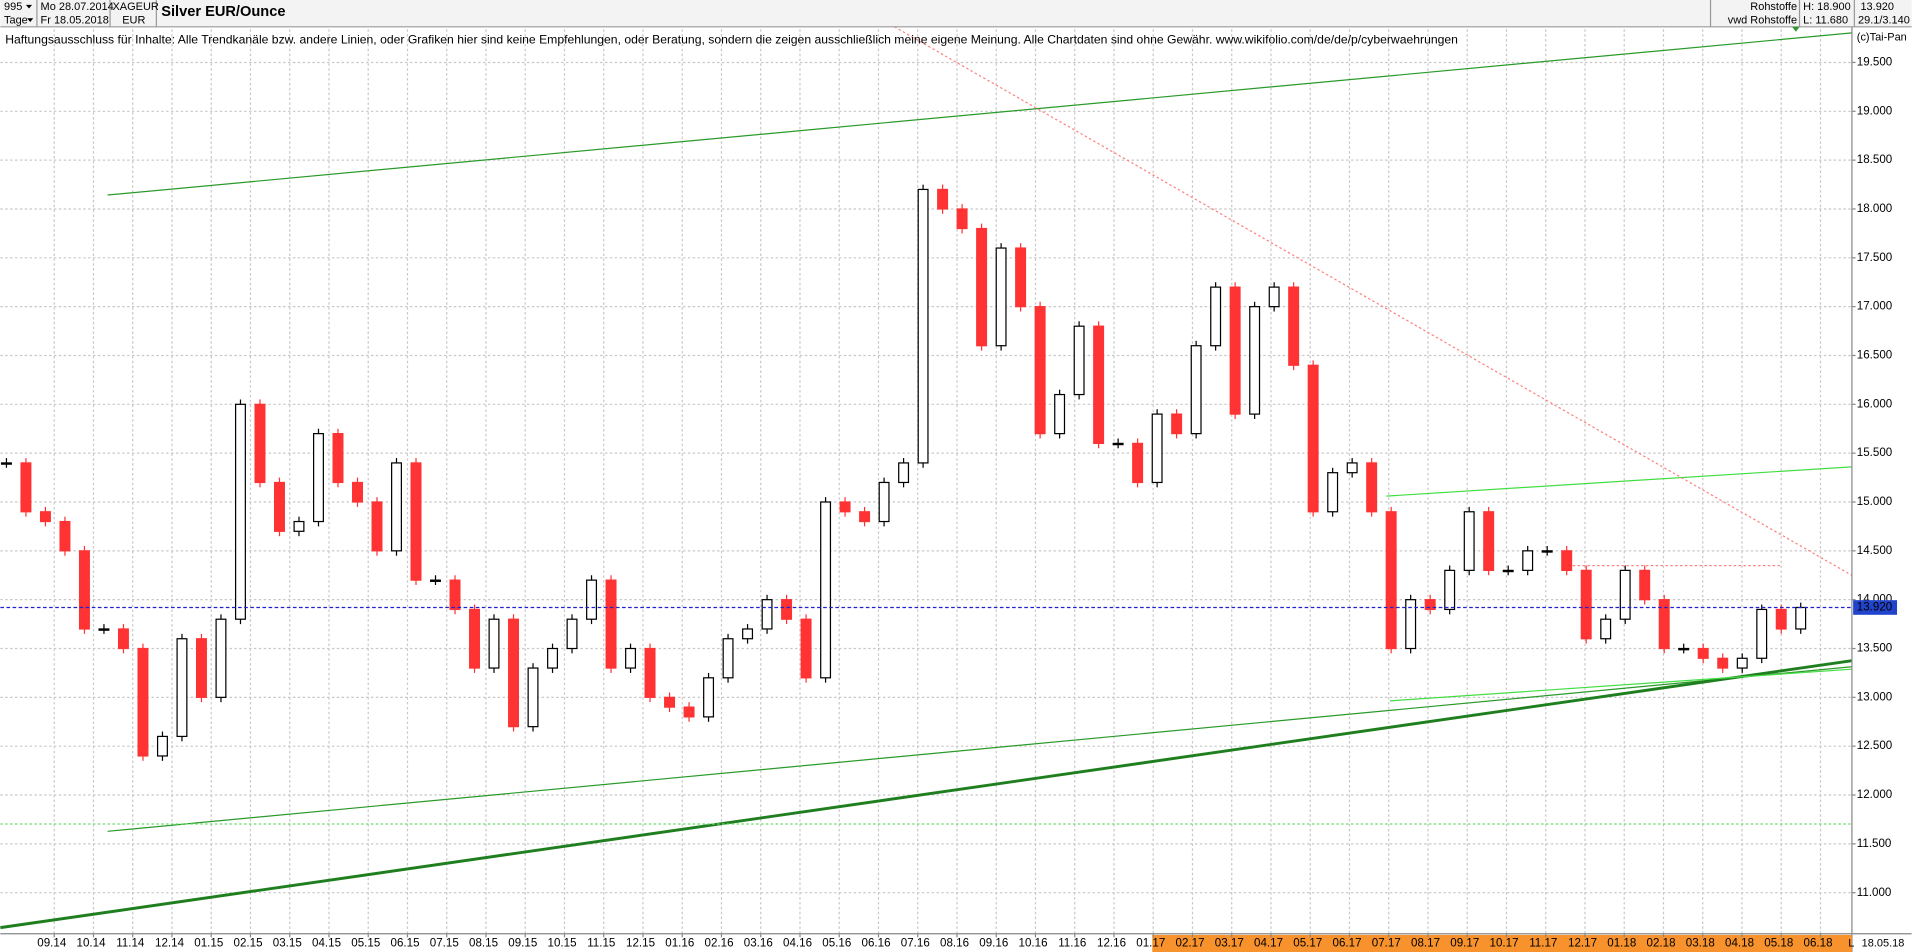 The height and width of the screenshot is (952, 1912). I want to click on x-tick-label: 04.18, so click(1739, 944).